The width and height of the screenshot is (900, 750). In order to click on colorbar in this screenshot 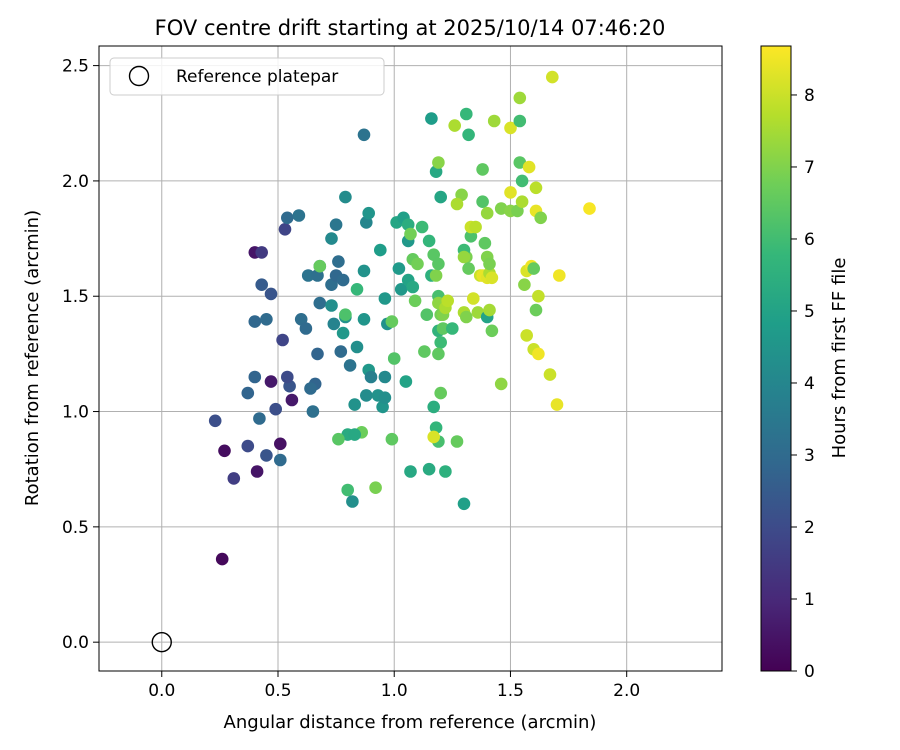, I will do `click(776, 358)`.